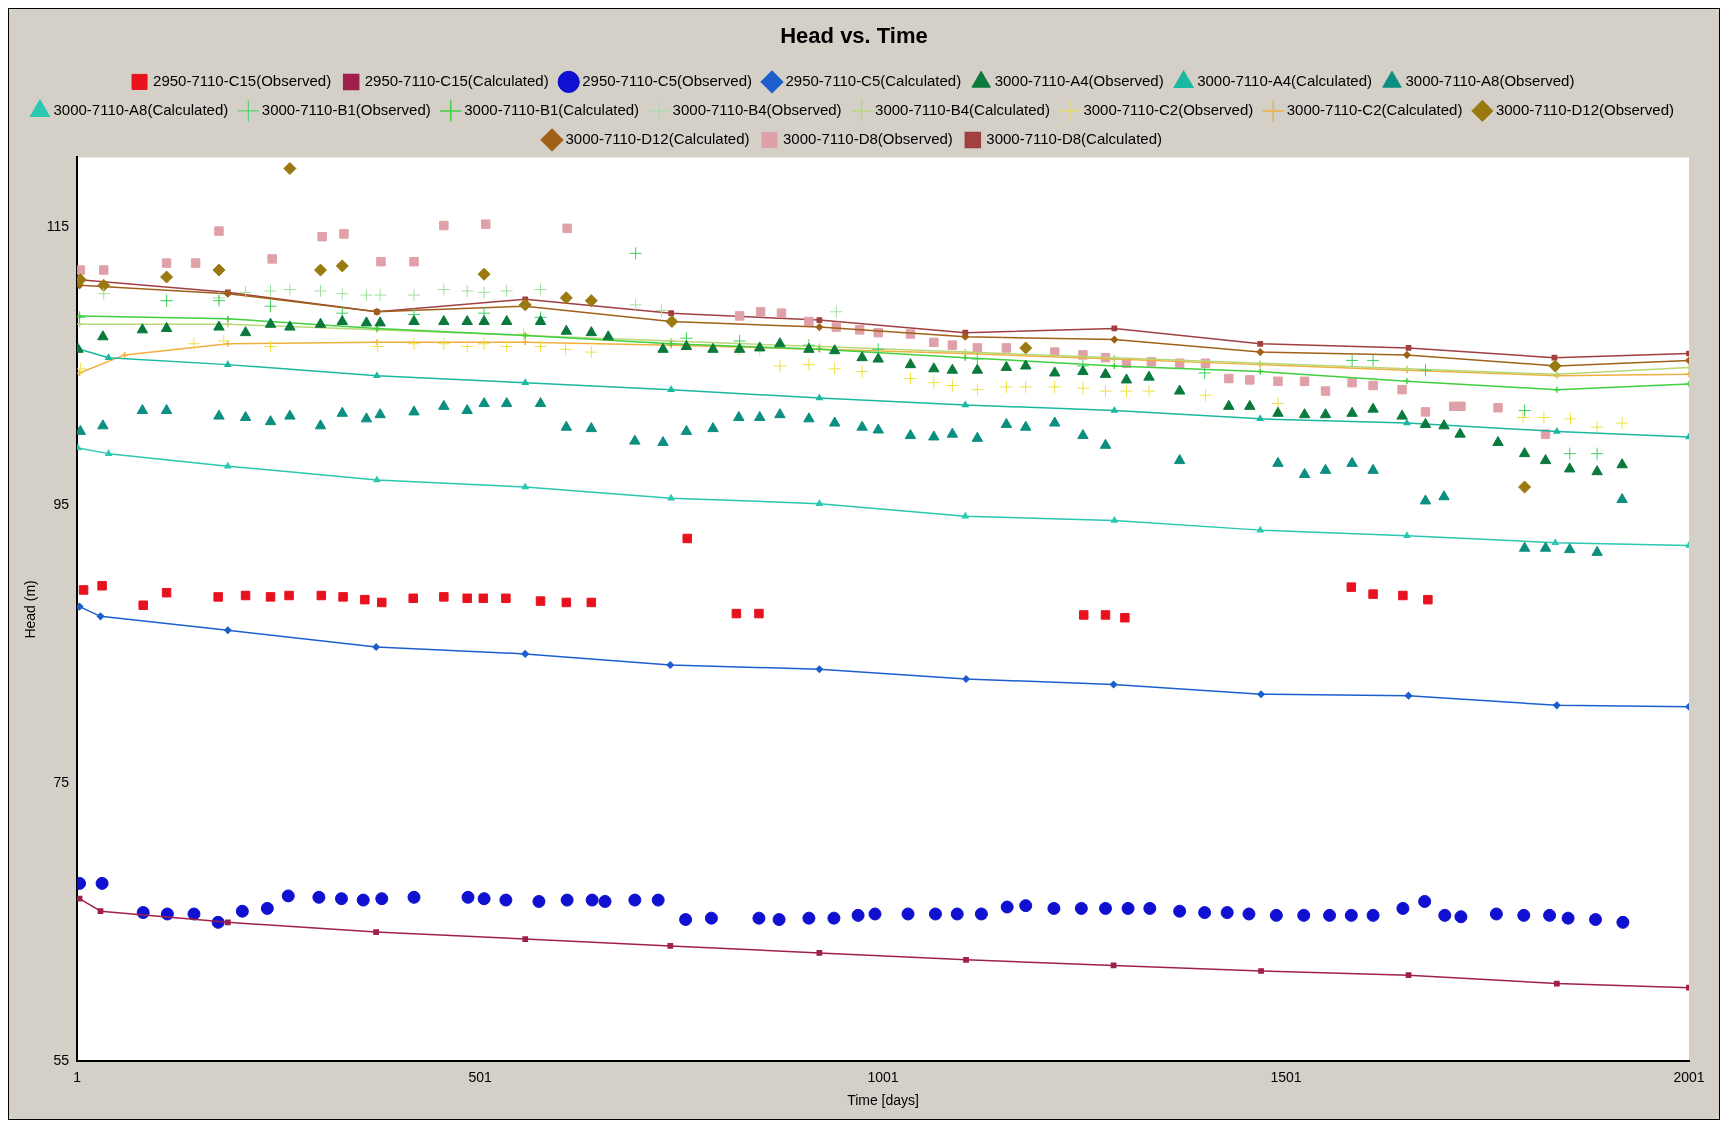 The width and height of the screenshot is (1732, 1129). I want to click on y-axis-title: Head (m), so click(30, 609).